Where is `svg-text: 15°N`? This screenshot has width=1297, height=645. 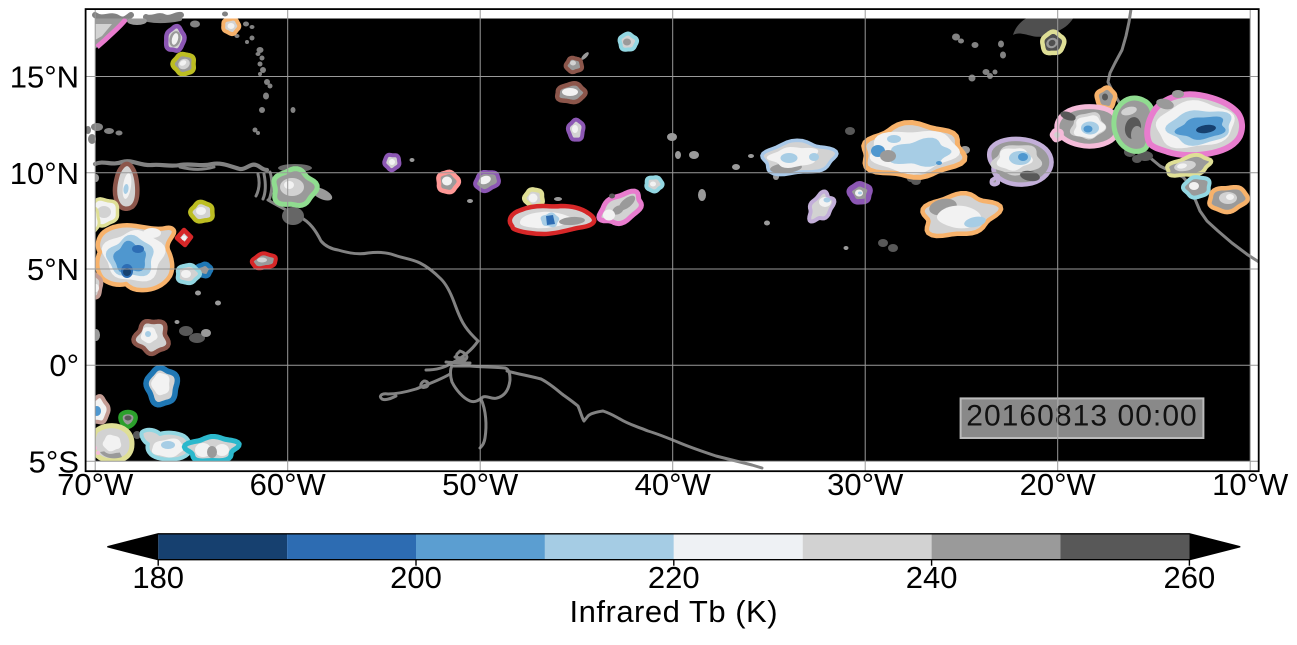
svg-text: 15°N is located at coordinates (44, 77).